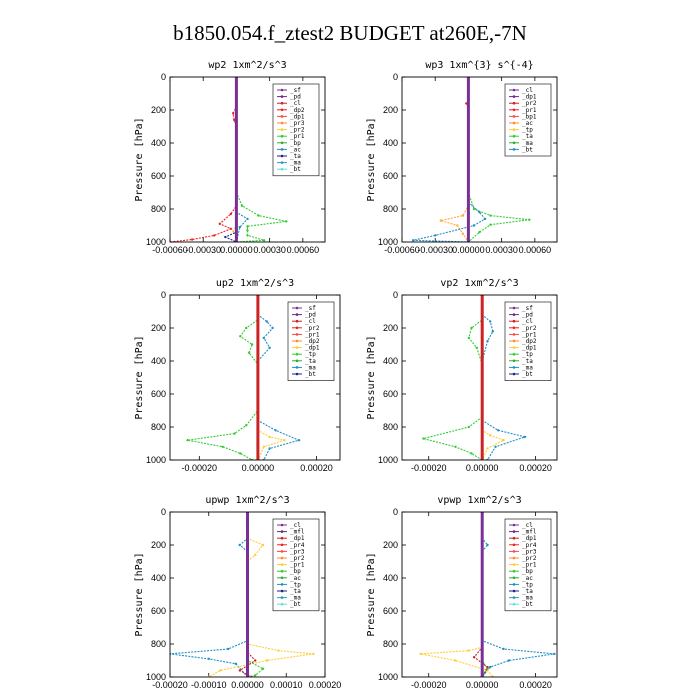 The width and height of the screenshot is (700, 700). I want to click on x-tick-label: 0.00030, so click(501, 250).